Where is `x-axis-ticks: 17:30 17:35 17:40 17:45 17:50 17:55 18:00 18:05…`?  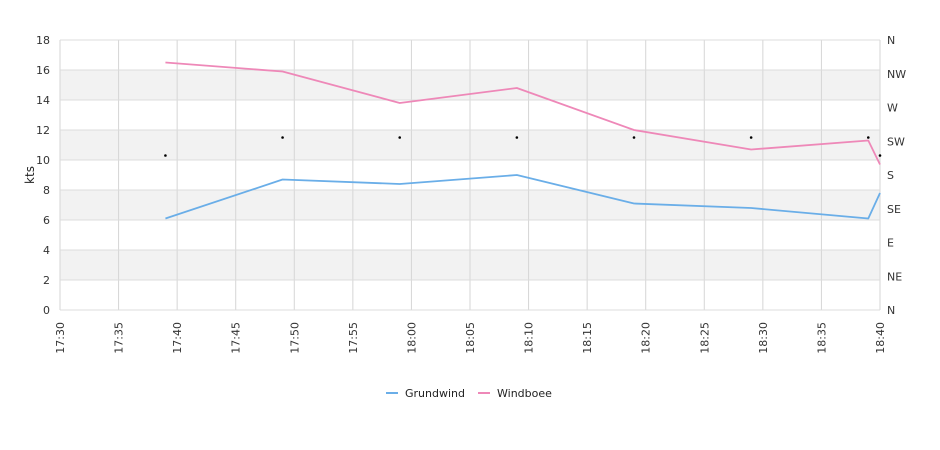
x-axis-ticks: 17:30 17:35 17:40 17:45 17:50 17:55 18:00 18:05… is located at coordinates (470, 338).